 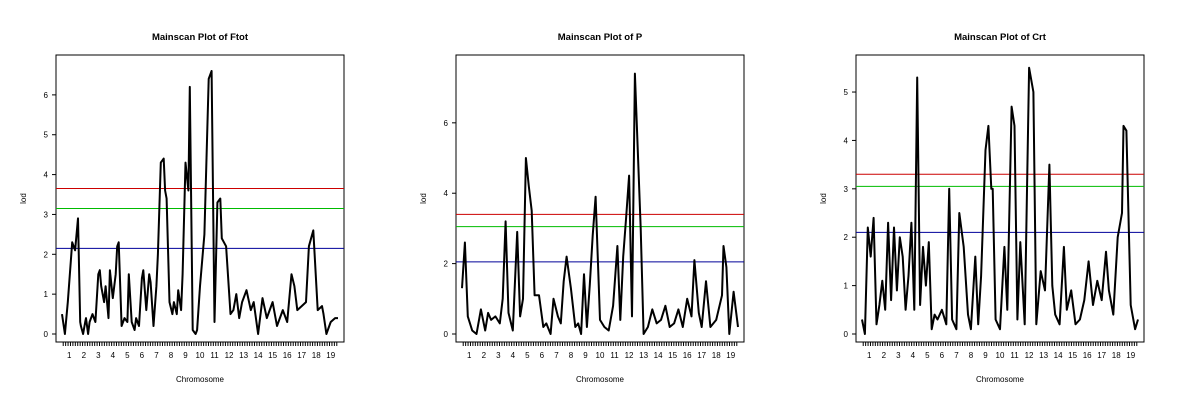 I want to click on chart-title: Mainscan Plot of P, so click(x=600, y=37).